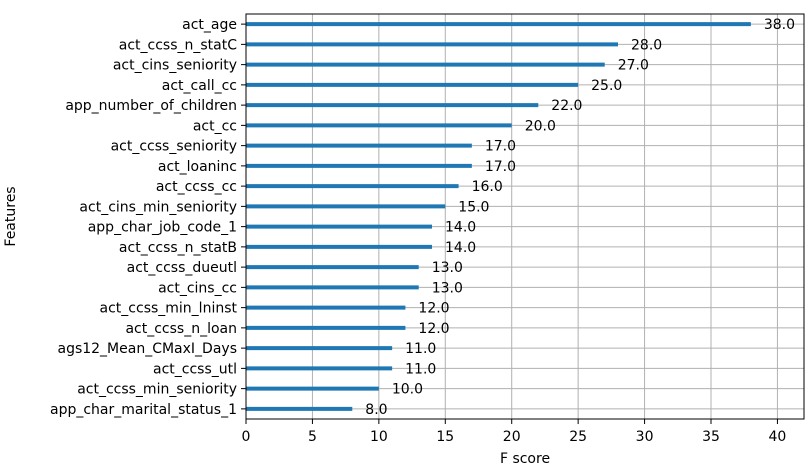 This screenshot has height=467, width=810. What do you see at coordinates (215, 126) in the screenshot?
I see `y-tick-label: act_cc` at bounding box center [215, 126].